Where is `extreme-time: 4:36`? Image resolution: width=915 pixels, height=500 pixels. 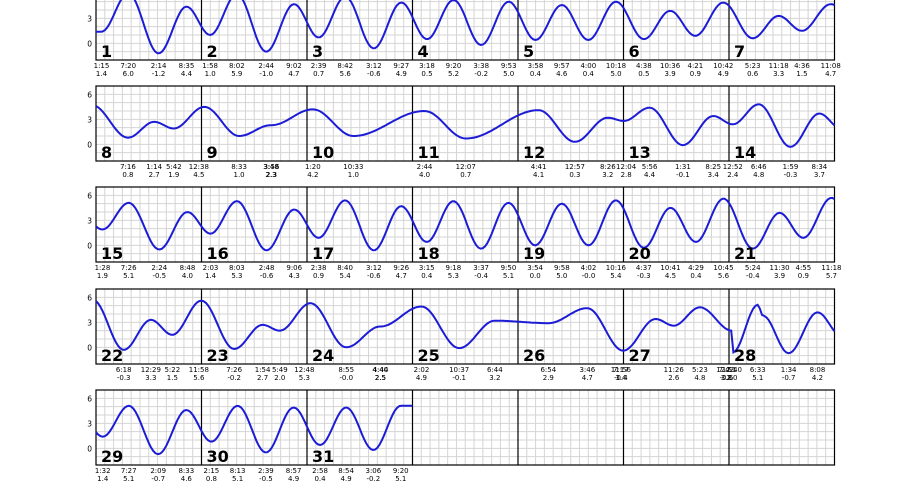 extreme-time: 4:36 is located at coordinates (802, 66).